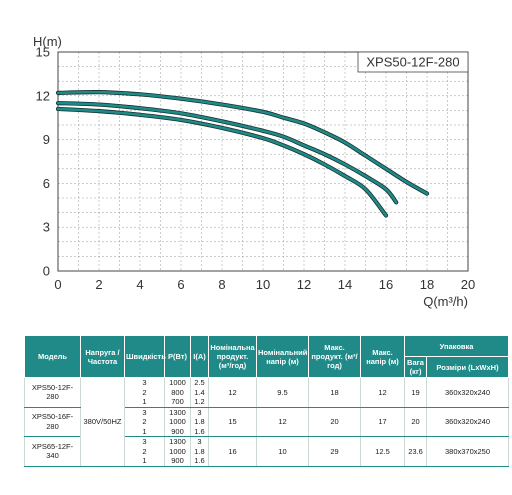 The width and height of the screenshot is (512, 495). I want to click on nominal-flow-cell: 12, so click(232, 392).